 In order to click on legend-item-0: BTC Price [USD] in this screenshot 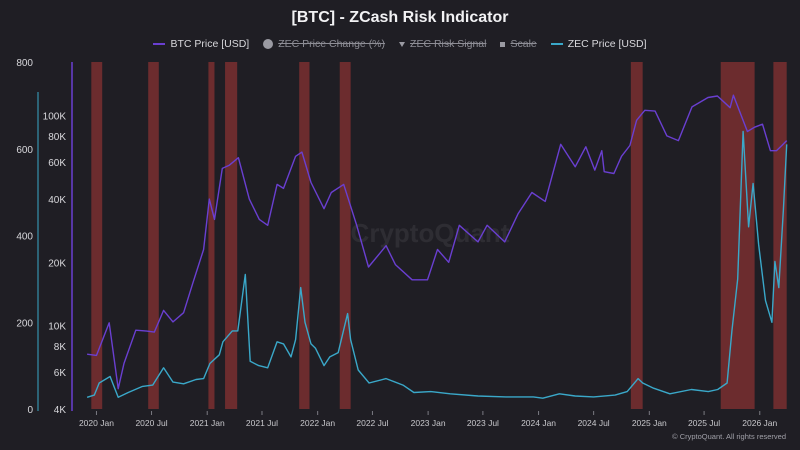, I will do `click(201, 44)`.